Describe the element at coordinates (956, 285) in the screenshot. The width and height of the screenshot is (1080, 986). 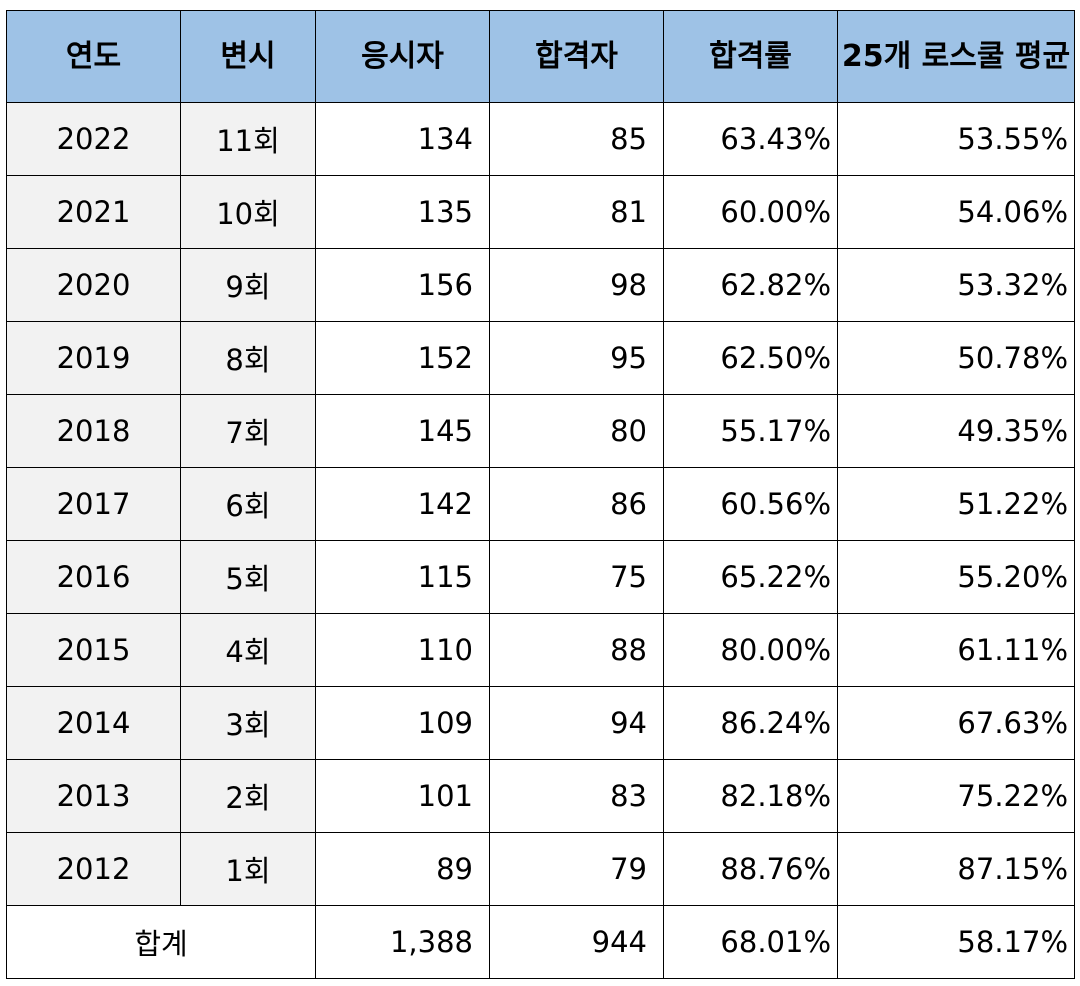
I see `average-cell: 53.32%` at that location.